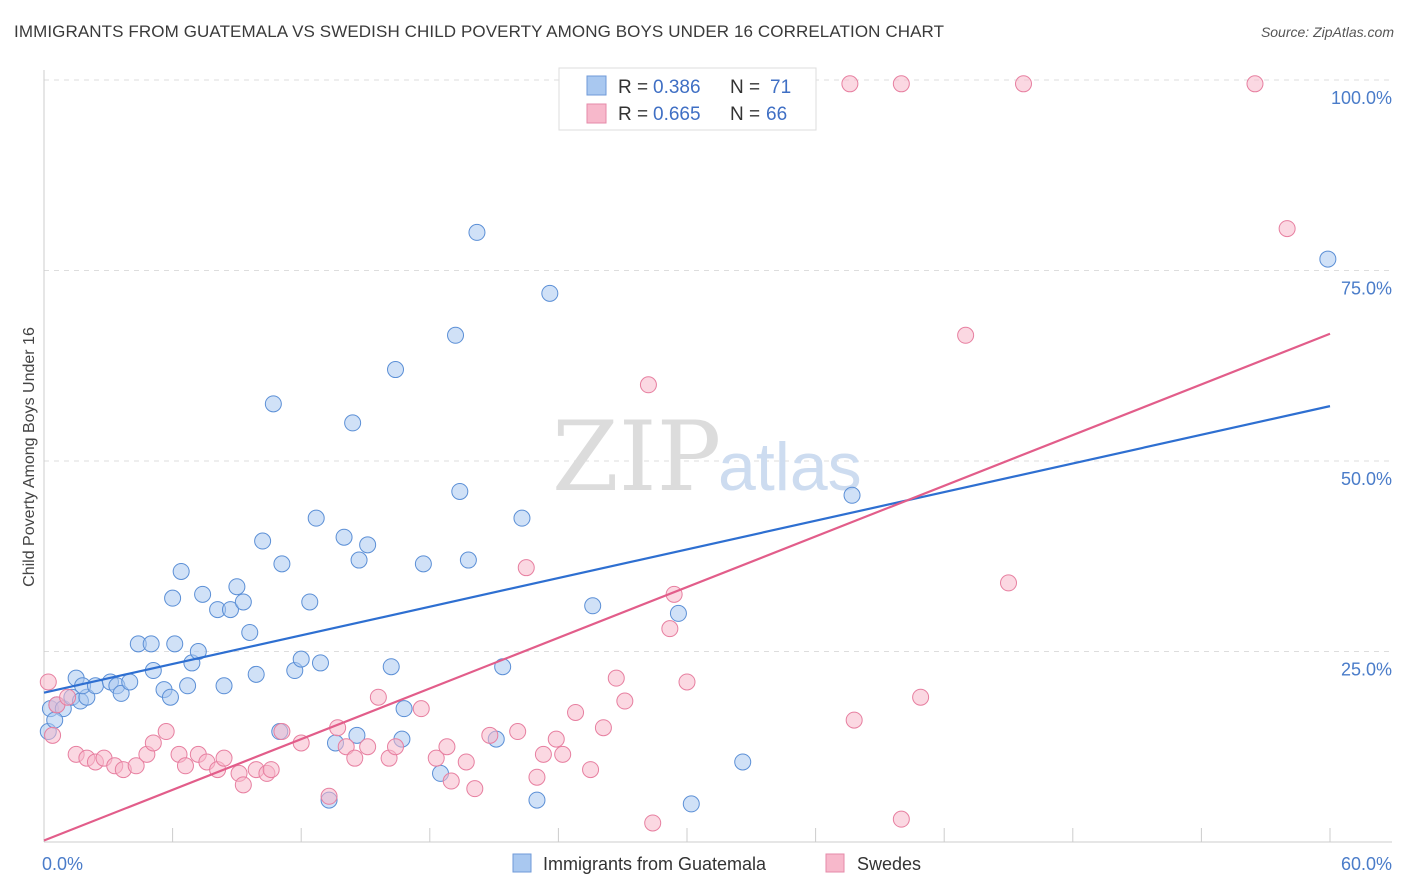 The width and height of the screenshot is (1406, 892). I want to click on series-legend: Immigrants from Guatemala Swedes, so click(716, 863).